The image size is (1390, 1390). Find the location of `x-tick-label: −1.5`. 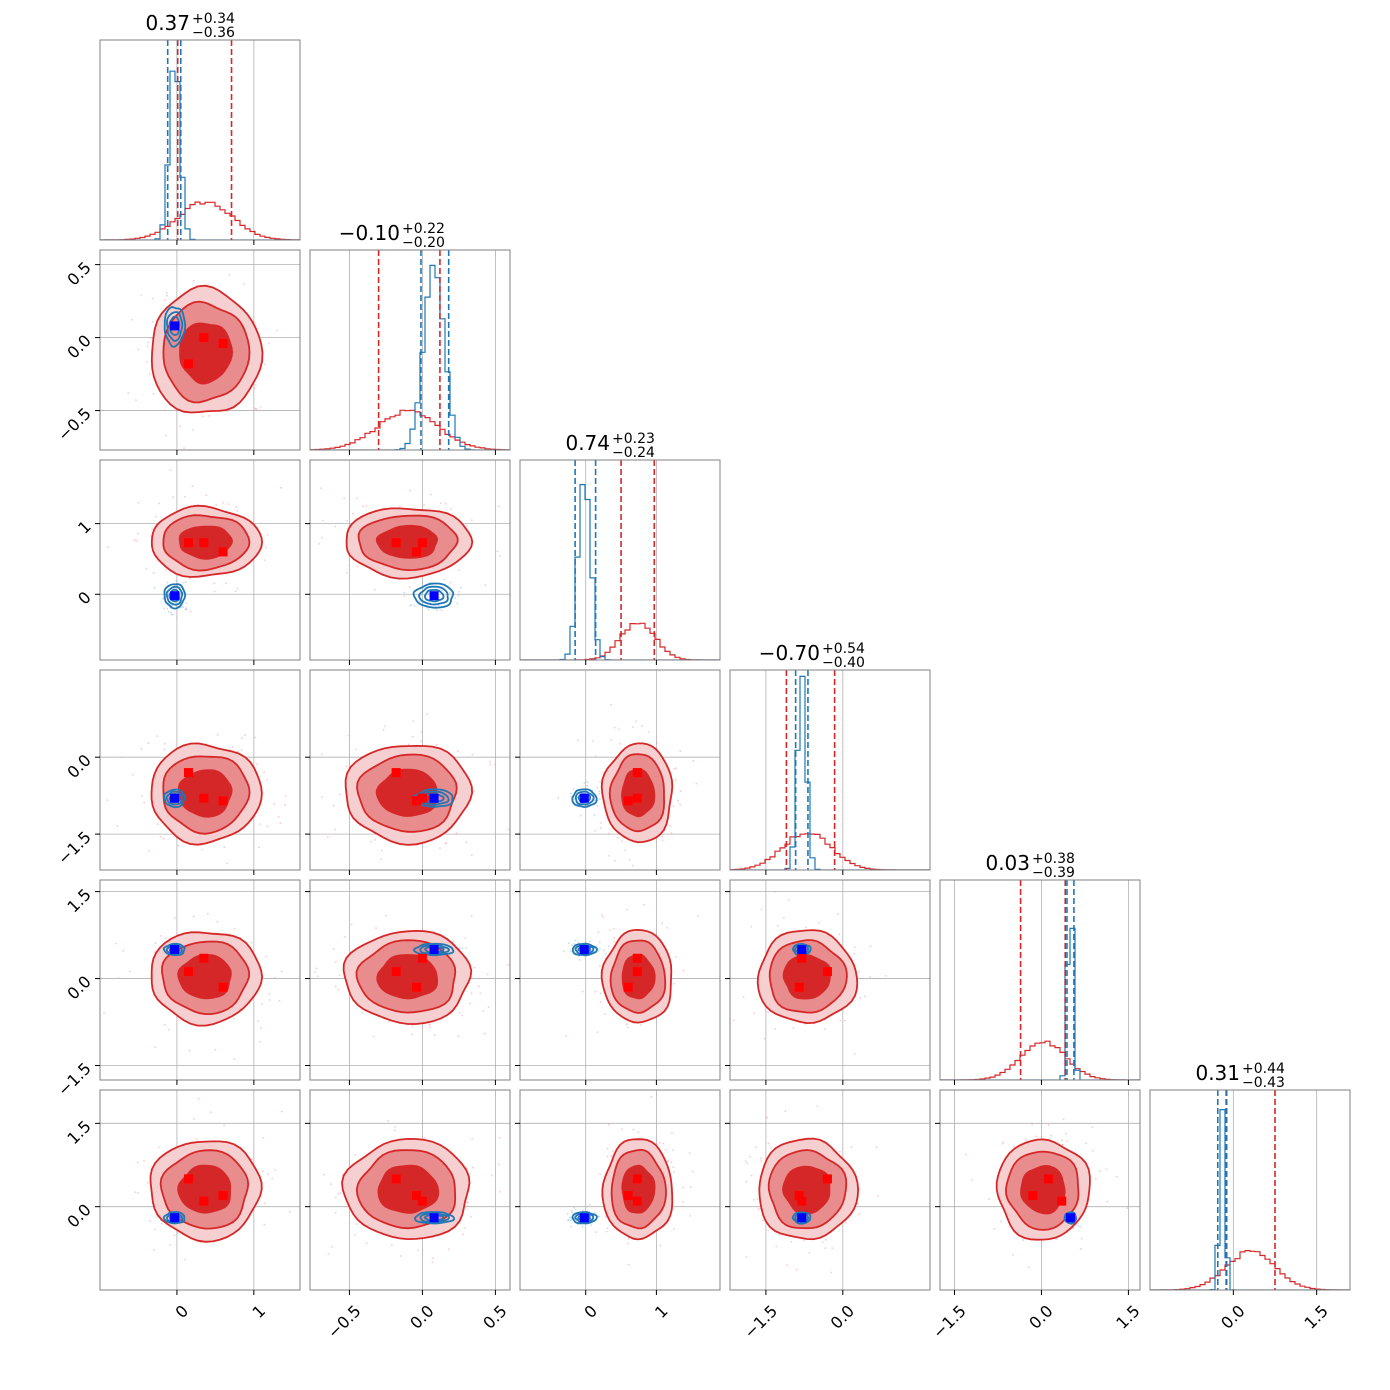

x-tick-label: −1.5 is located at coordinates (760, 1321).